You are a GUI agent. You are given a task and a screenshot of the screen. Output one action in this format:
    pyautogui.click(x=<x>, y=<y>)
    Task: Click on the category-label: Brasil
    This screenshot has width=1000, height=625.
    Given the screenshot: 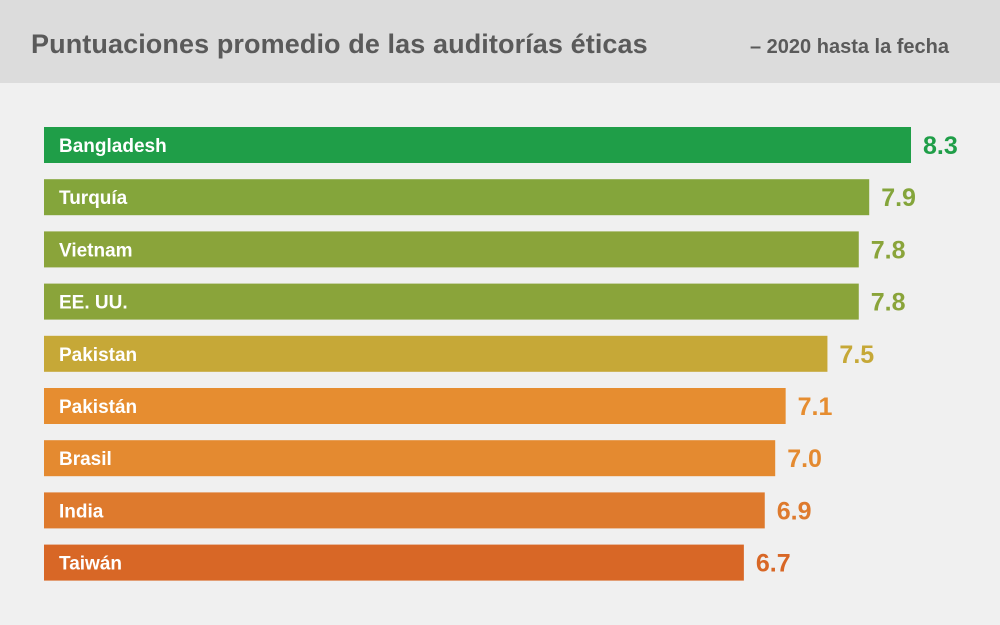 What is the action you would take?
    pyautogui.click(x=85, y=459)
    